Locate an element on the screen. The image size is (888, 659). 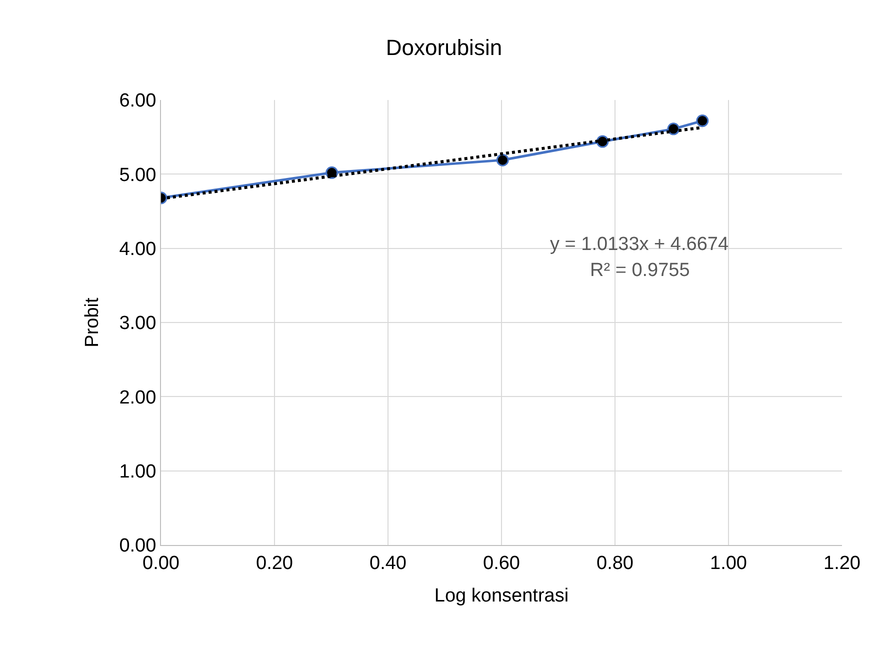
y-tick-label: 3.00 is located at coordinates (137, 323).